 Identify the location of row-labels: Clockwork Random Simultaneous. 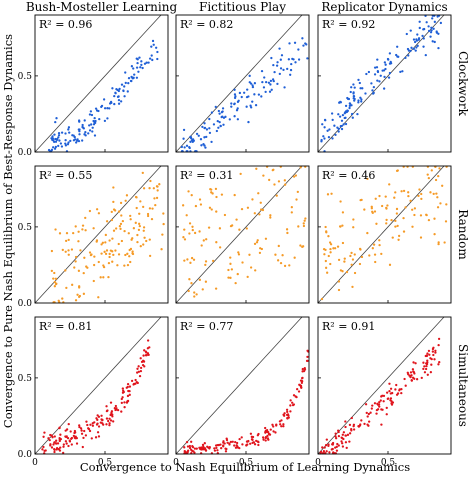
(463, 239).